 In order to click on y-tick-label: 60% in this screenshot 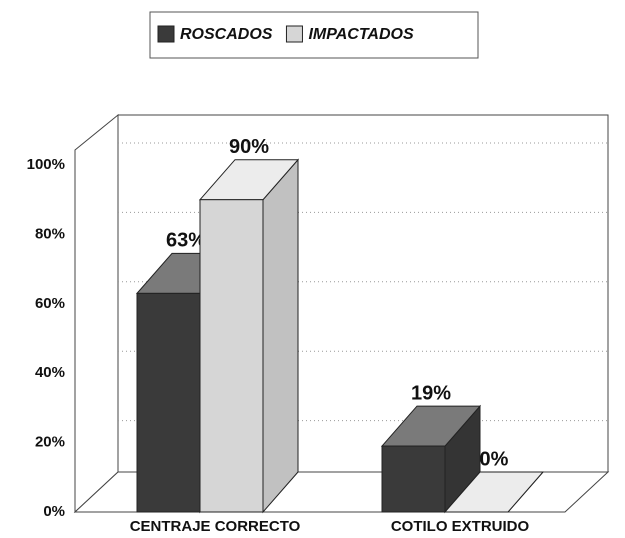, I will do `click(50, 303)`.